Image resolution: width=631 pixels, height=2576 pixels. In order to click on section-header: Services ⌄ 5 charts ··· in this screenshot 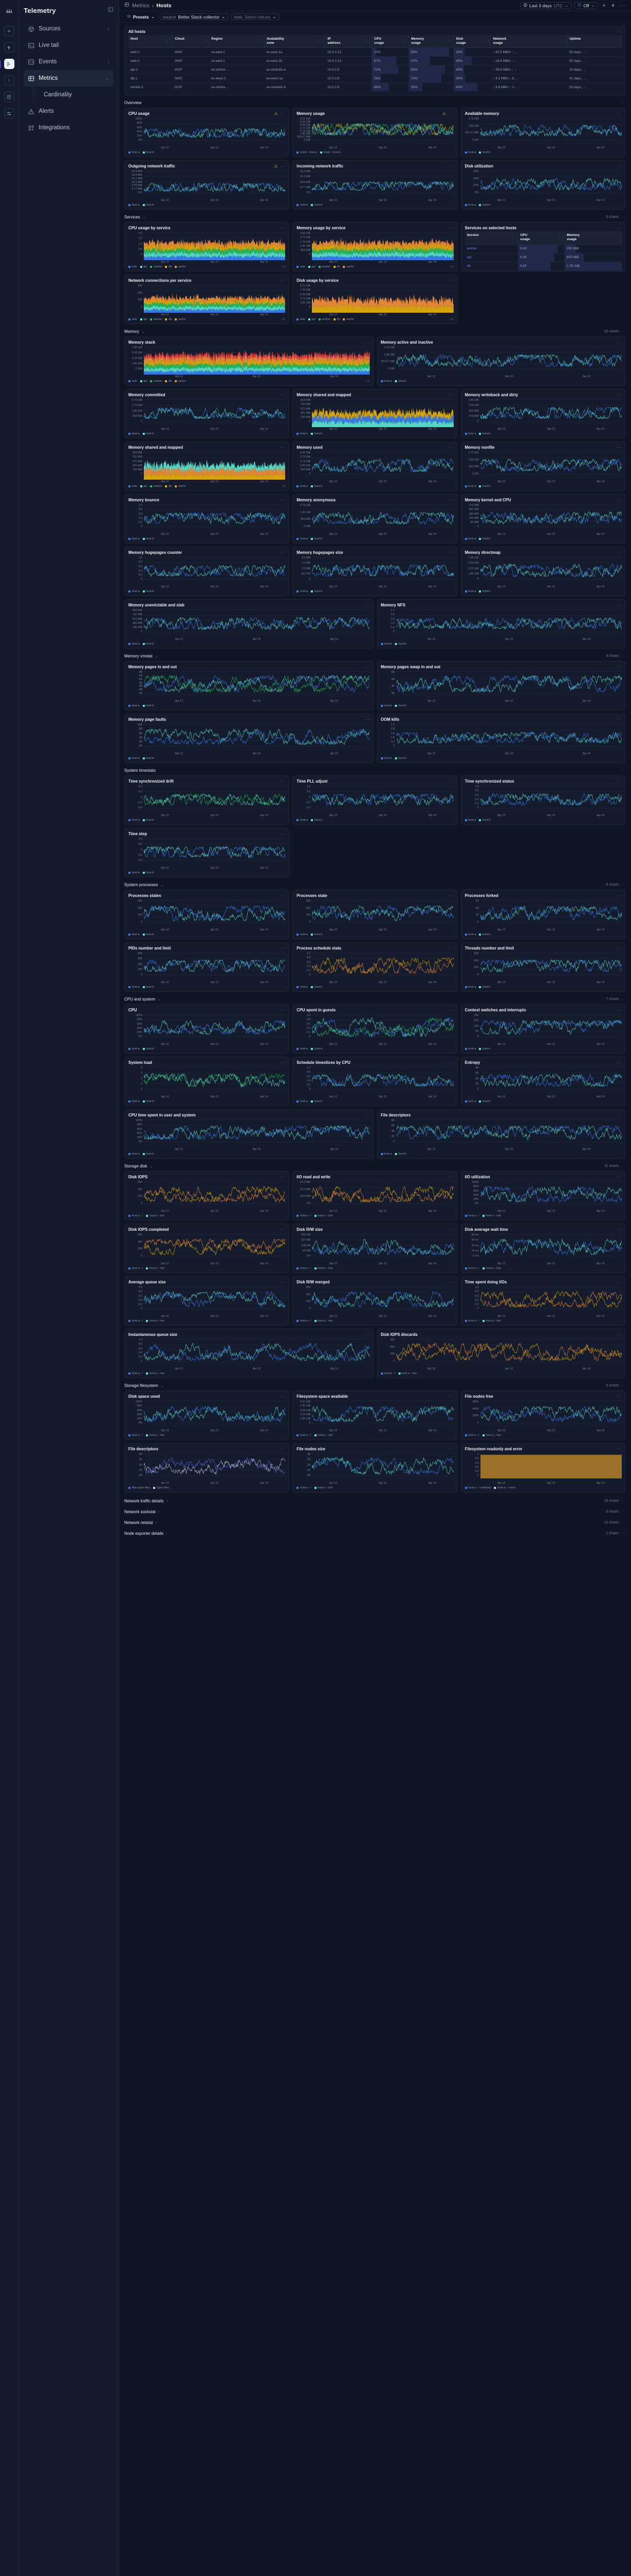, I will do `click(375, 217)`.